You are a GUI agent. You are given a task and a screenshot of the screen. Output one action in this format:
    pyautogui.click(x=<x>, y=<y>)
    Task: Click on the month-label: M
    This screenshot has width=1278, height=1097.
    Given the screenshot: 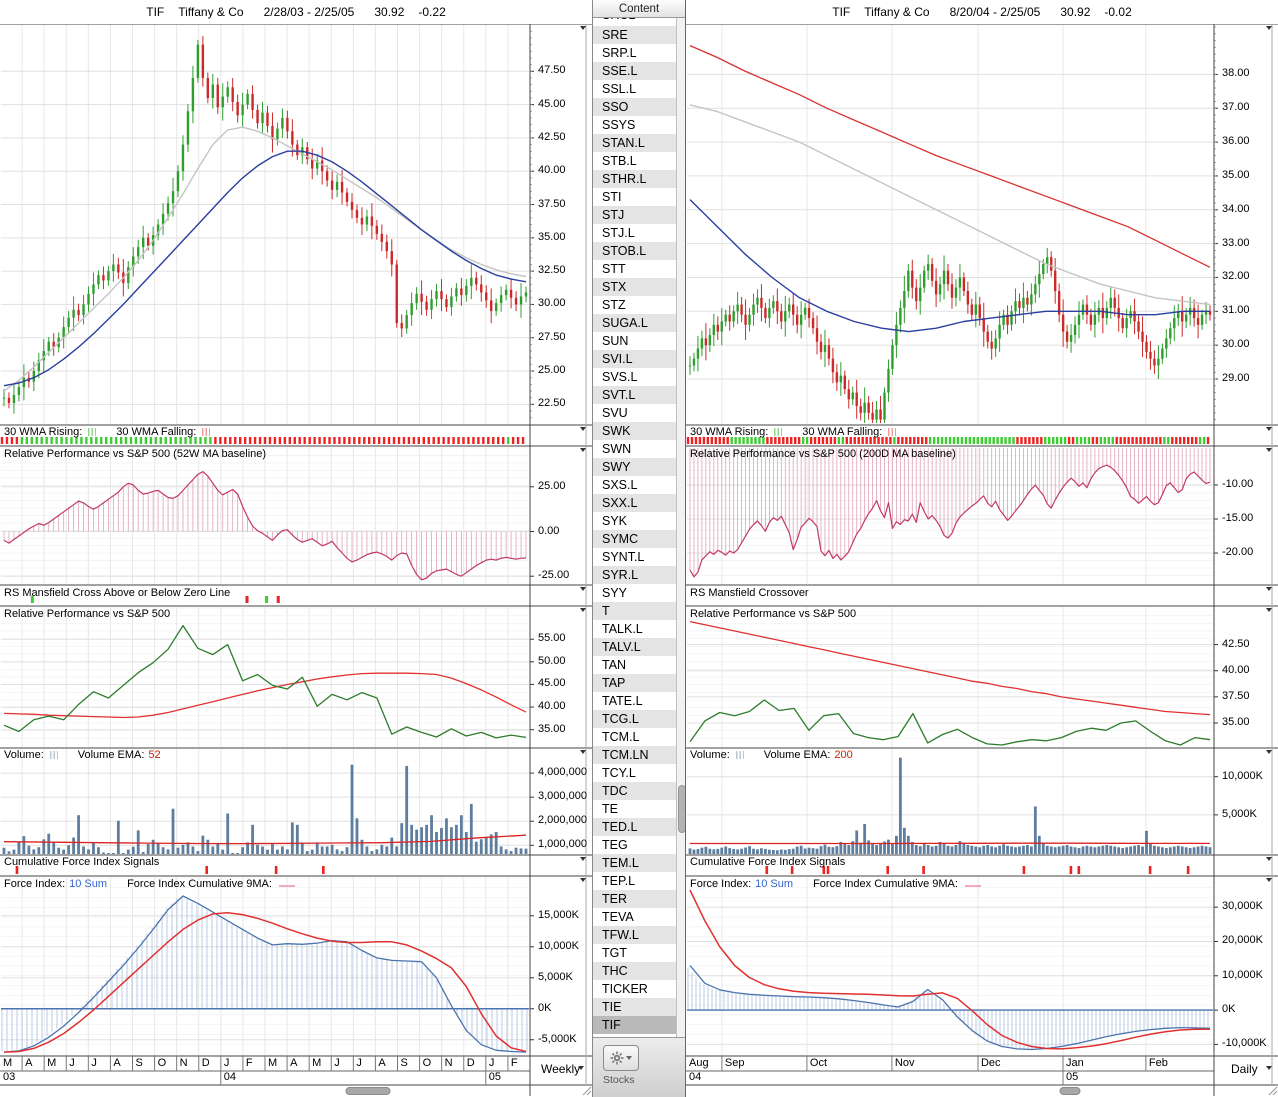 What is the action you would take?
    pyautogui.click(x=52, y=1063)
    